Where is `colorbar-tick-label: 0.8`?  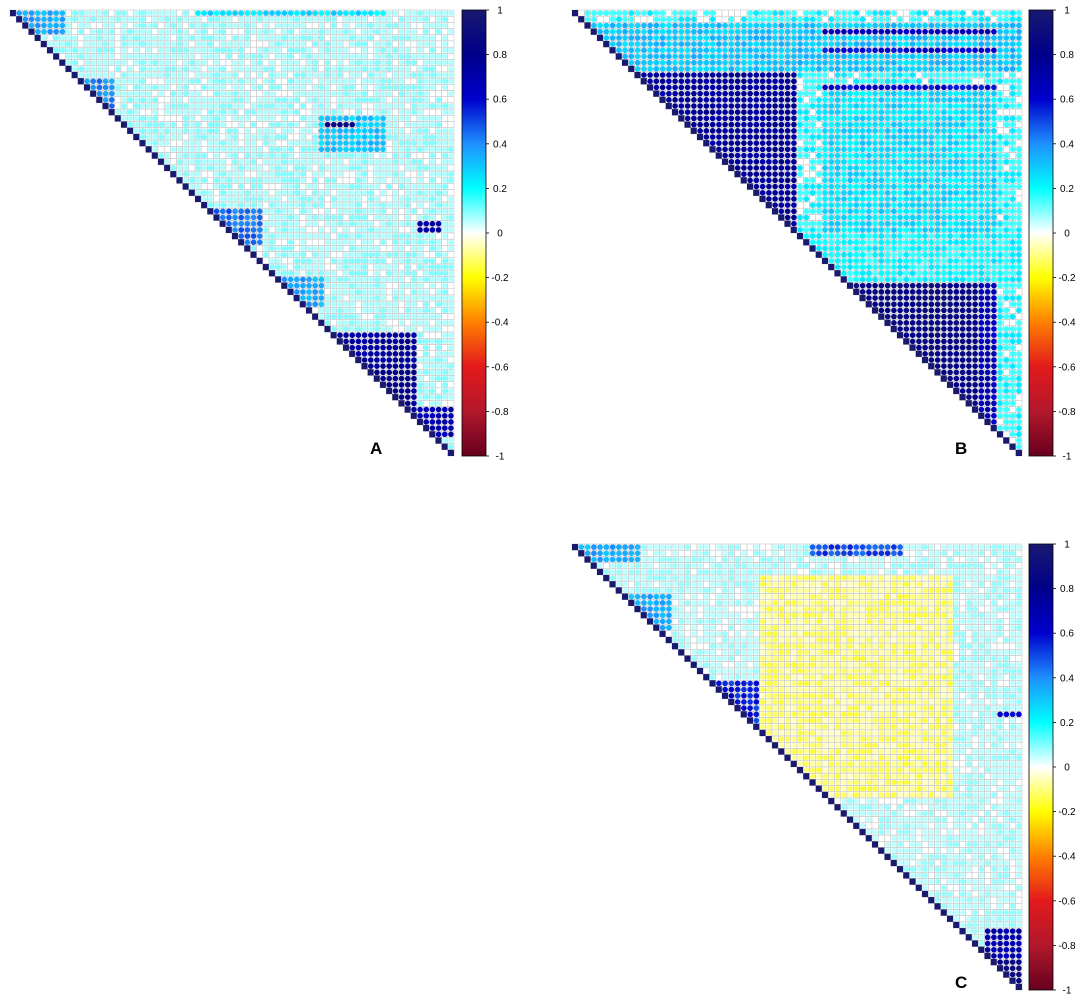
colorbar-tick-label: 0.8 is located at coordinates (500, 55).